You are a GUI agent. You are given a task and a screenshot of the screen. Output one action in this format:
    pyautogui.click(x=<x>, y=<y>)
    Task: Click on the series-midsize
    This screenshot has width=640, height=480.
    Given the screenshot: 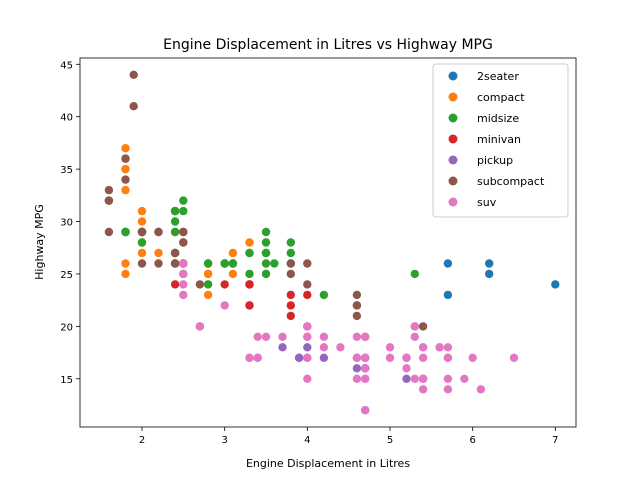 What is the action you would take?
    pyautogui.click(x=270, y=248)
    